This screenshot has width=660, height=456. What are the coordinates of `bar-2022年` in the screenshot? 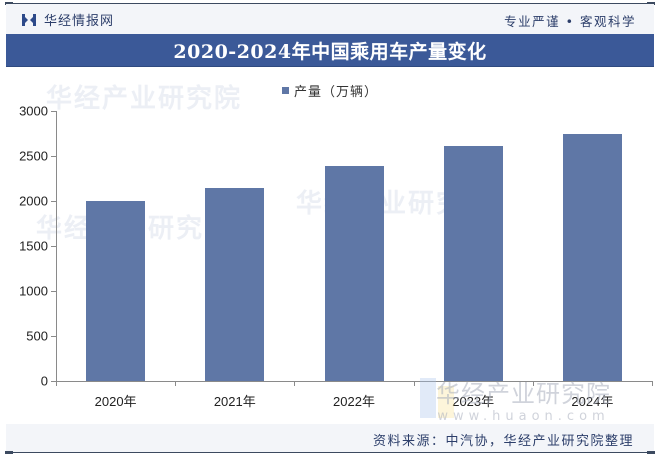 It's located at (354, 273).